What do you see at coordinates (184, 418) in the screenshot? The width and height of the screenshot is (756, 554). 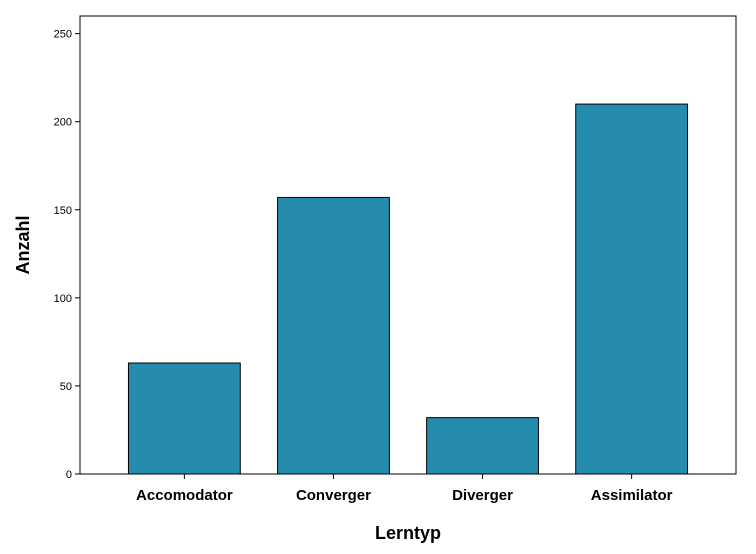 I see `bar-accomodator` at bounding box center [184, 418].